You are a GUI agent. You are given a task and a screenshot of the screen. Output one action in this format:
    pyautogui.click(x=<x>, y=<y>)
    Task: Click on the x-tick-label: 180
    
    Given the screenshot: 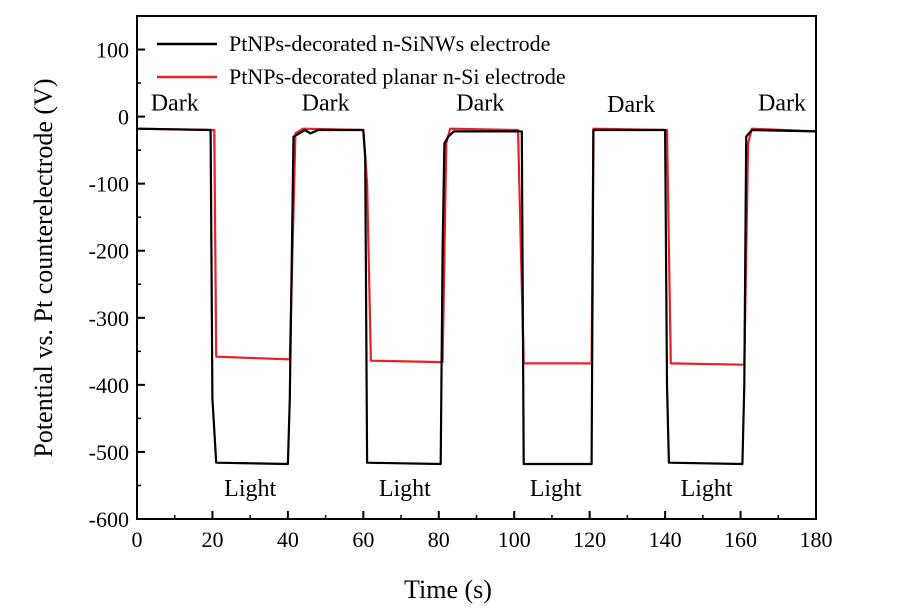 What is the action you would take?
    pyautogui.click(x=816, y=539)
    